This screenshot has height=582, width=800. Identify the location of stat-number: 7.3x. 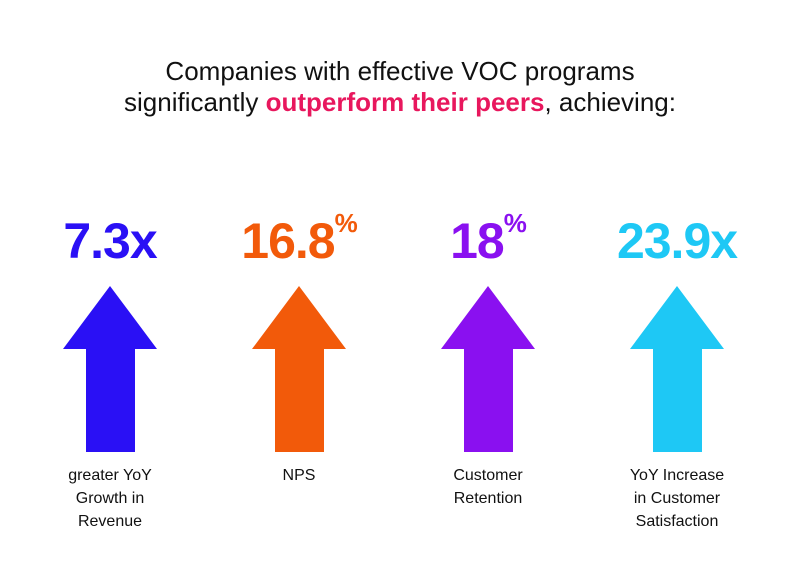
(110, 241).